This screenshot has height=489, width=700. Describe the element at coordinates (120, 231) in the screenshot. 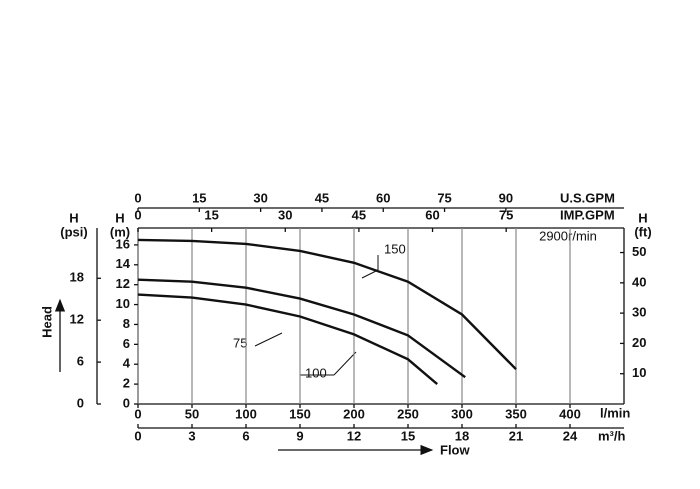

I see `y-m-title: (m)` at that location.